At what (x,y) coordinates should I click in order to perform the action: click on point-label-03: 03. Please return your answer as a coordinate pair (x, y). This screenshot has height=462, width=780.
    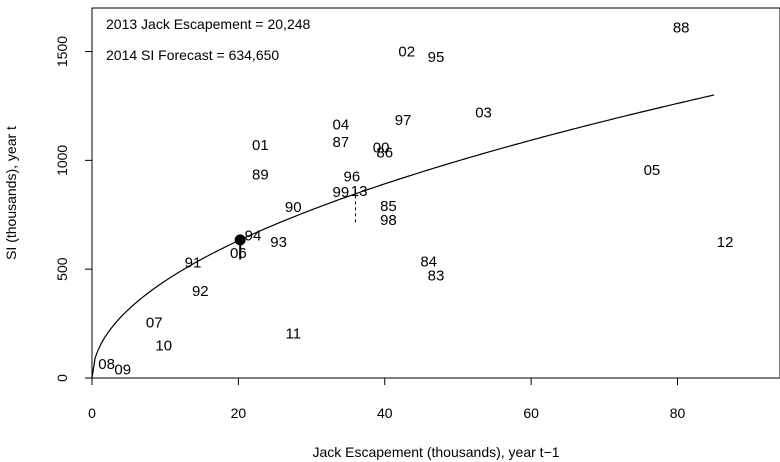
    Looking at the image, I should click on (483, 112).